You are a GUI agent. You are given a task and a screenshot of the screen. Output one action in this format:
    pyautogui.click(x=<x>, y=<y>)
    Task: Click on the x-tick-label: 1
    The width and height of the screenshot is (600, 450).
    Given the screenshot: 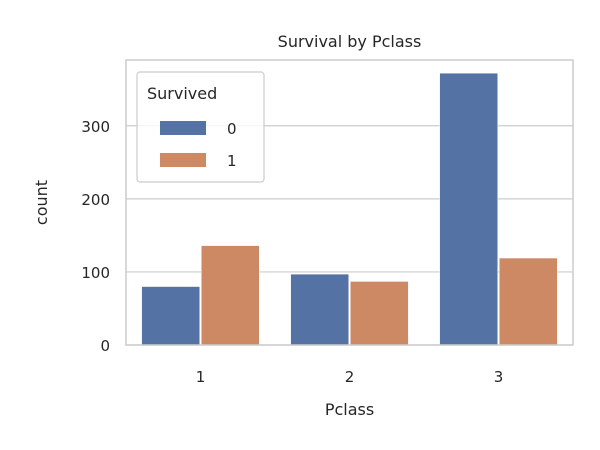 What is the action you would take?
    pyautogui.click(x=201, y=377)
    